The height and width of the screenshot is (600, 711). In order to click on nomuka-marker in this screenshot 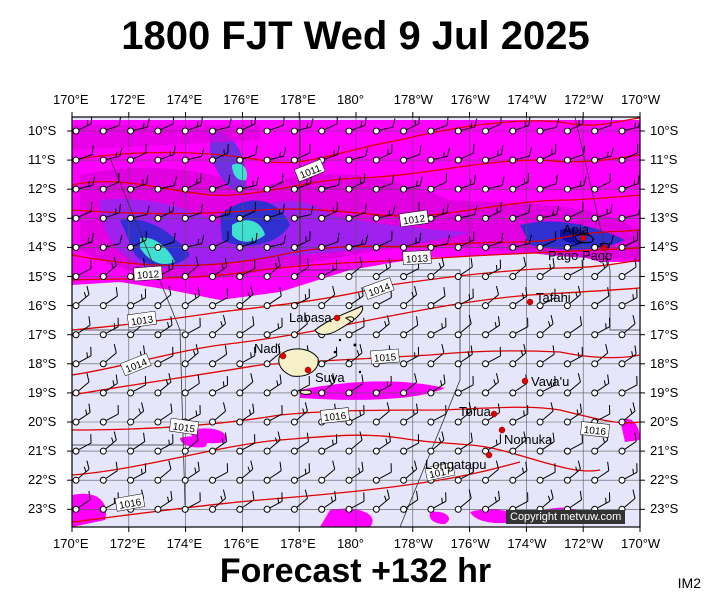, I will do `click(502, 430)`.